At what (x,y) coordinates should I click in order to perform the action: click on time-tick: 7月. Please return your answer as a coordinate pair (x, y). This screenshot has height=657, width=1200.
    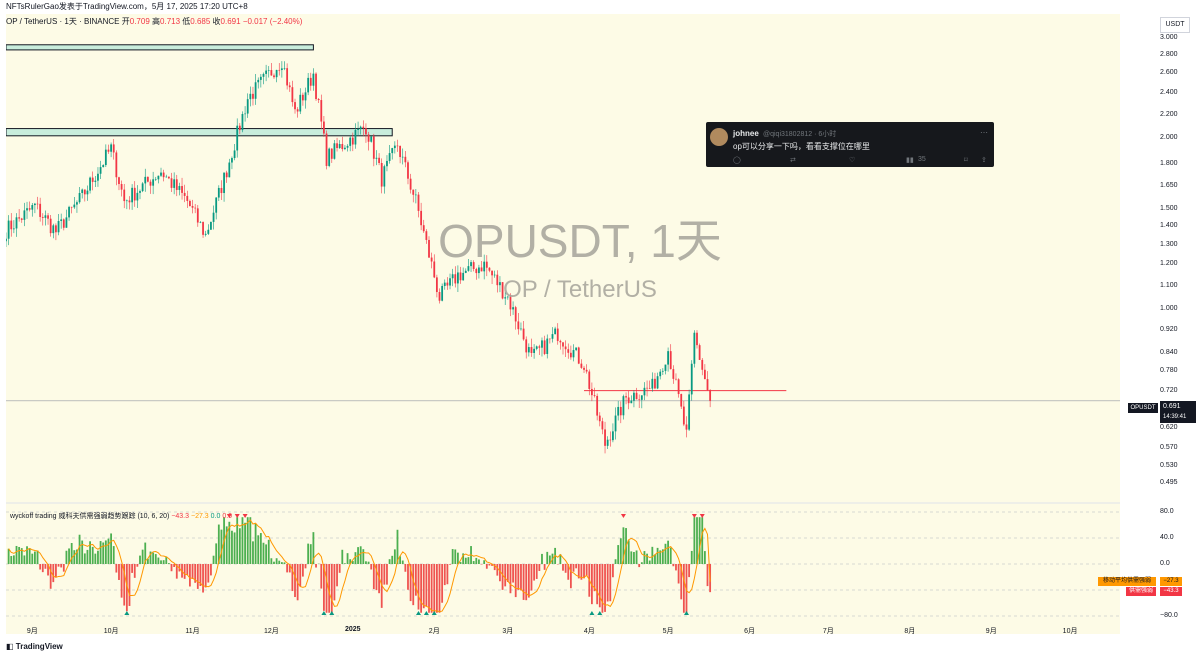
    Looking at the image, I should click on (828, 631).